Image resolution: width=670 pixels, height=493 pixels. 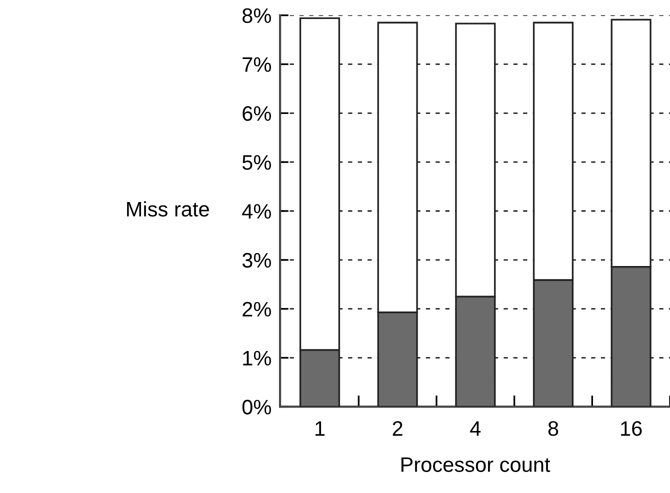 What do you see at coordinates (256, 16) in the screenshot?
I see `y-tick-label: 8%` at bounding box center [256, 16].